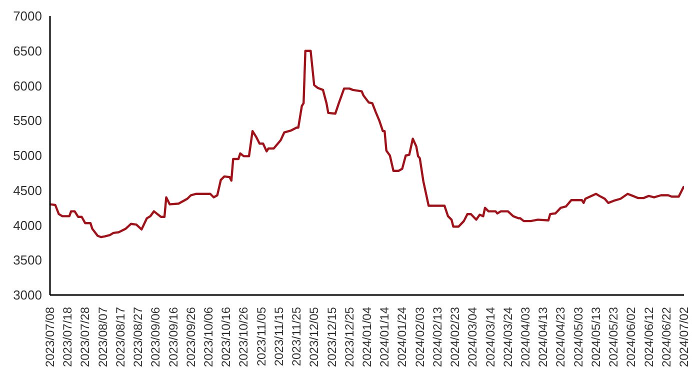  Describe the element at coordinates (27, 225) in the screenshot. I see `y-tick-label: 4000` at that location.